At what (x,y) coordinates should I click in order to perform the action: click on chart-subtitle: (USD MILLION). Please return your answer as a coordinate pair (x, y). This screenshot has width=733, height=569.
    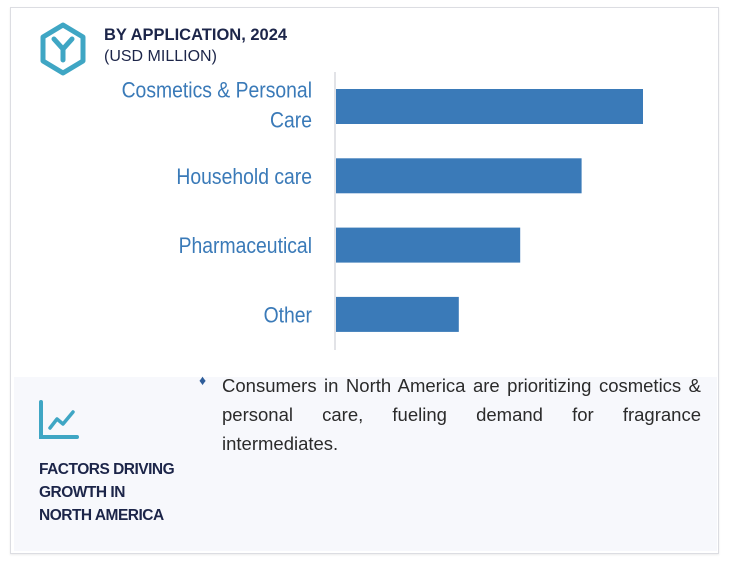
    Looking at the image, I should click on (160, 56).